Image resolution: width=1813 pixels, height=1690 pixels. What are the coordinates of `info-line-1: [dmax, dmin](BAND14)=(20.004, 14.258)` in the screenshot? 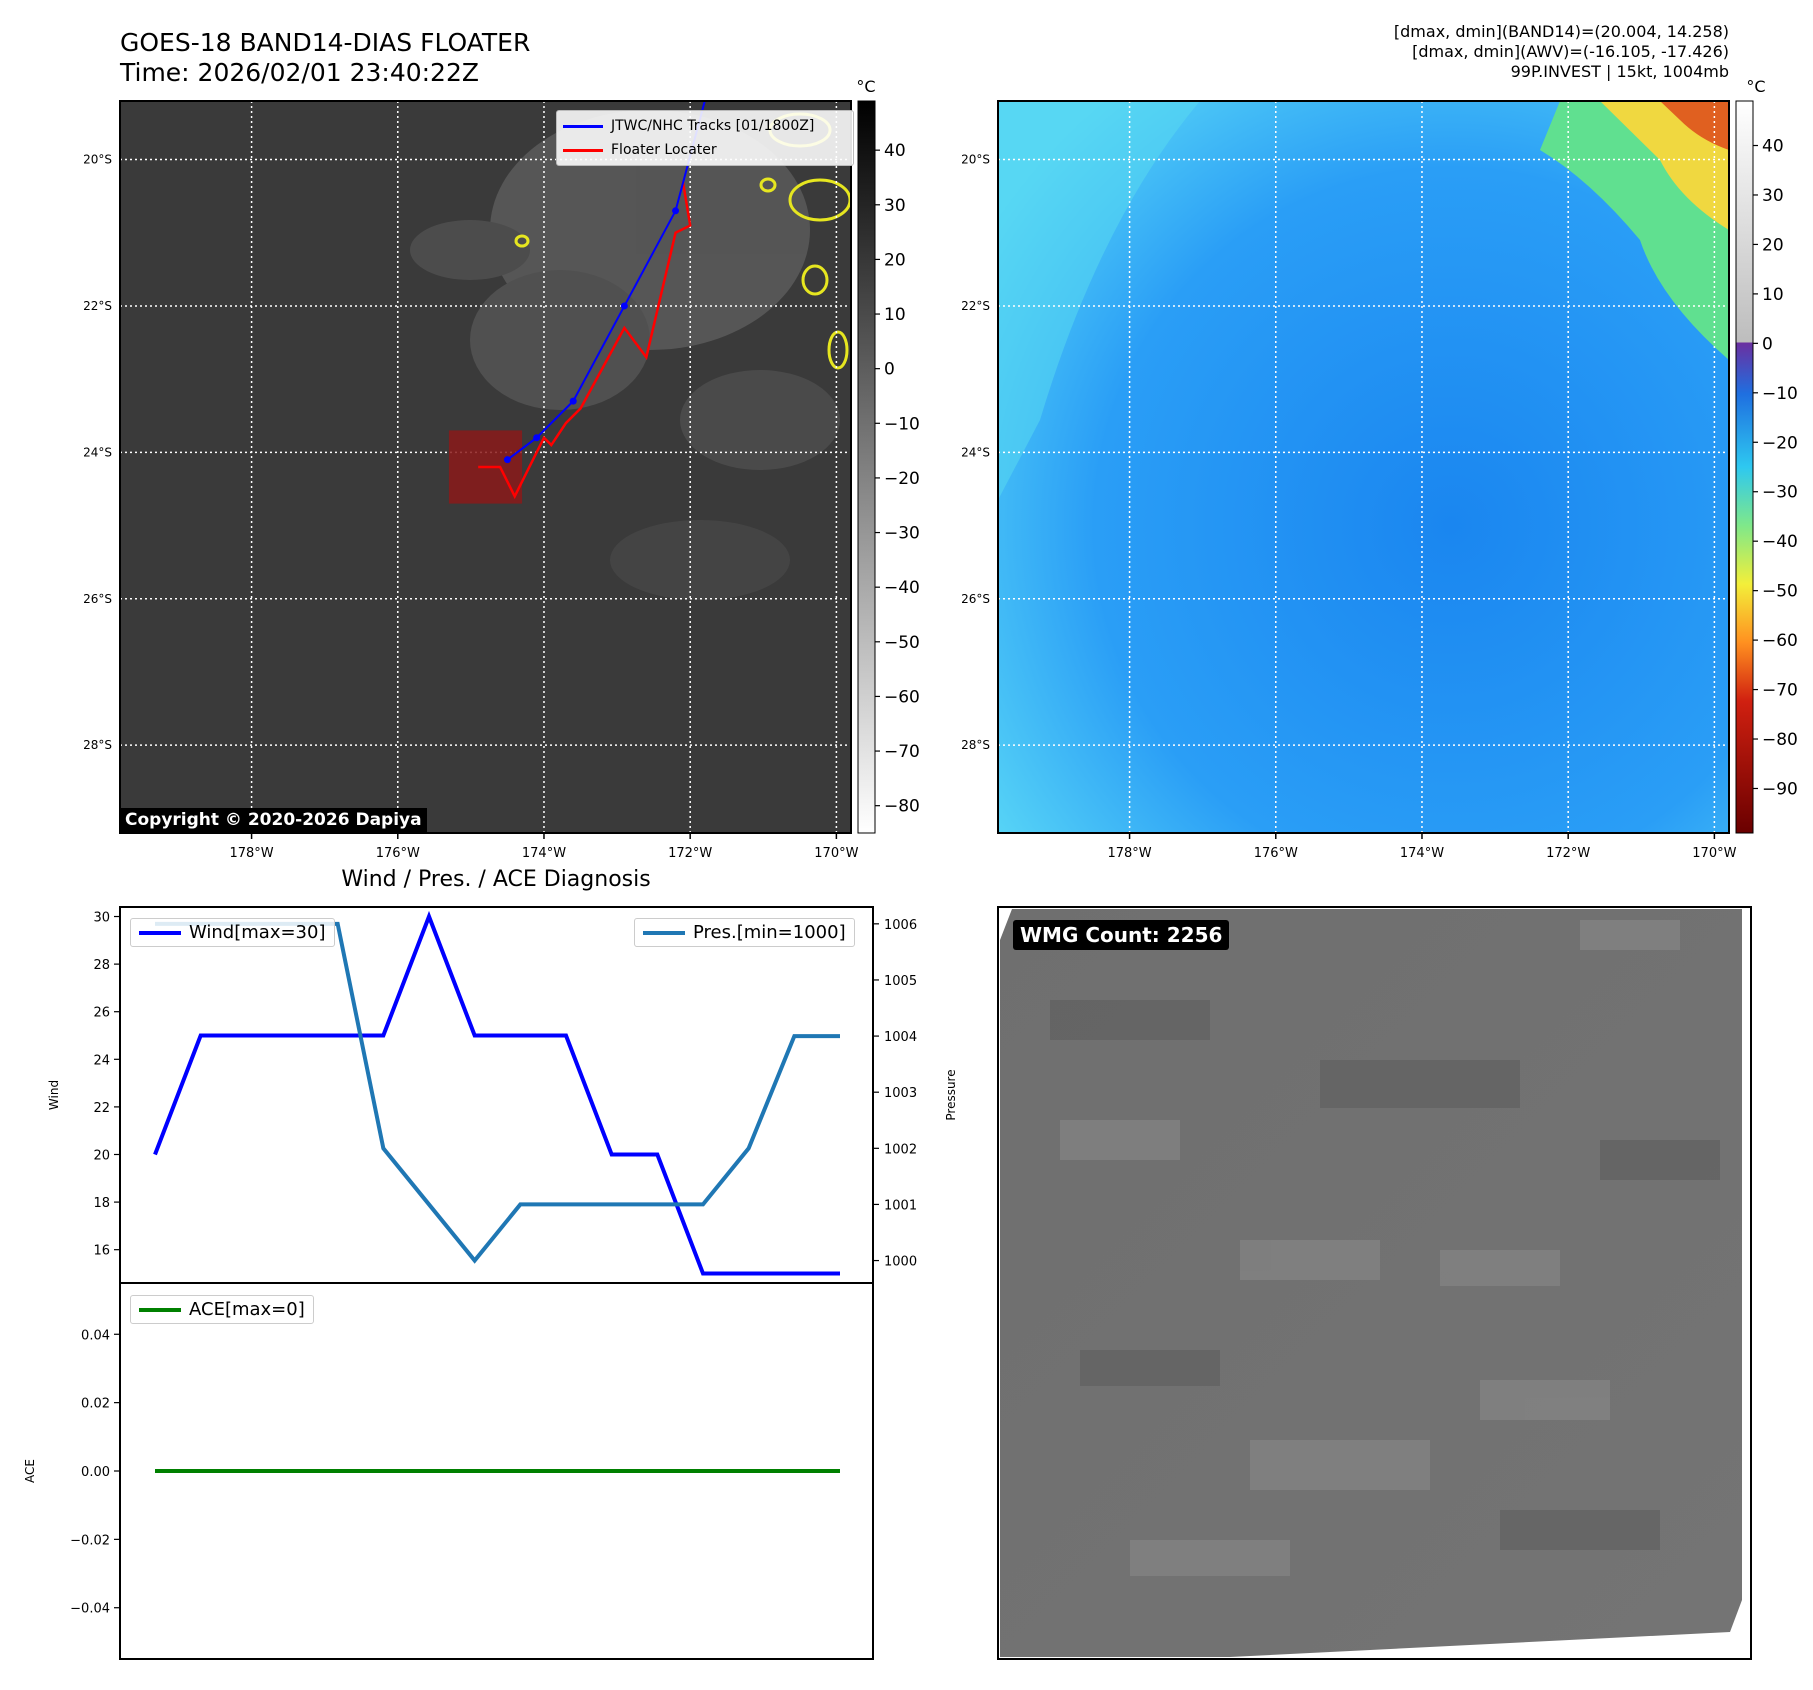 It's located at (1561, 31).